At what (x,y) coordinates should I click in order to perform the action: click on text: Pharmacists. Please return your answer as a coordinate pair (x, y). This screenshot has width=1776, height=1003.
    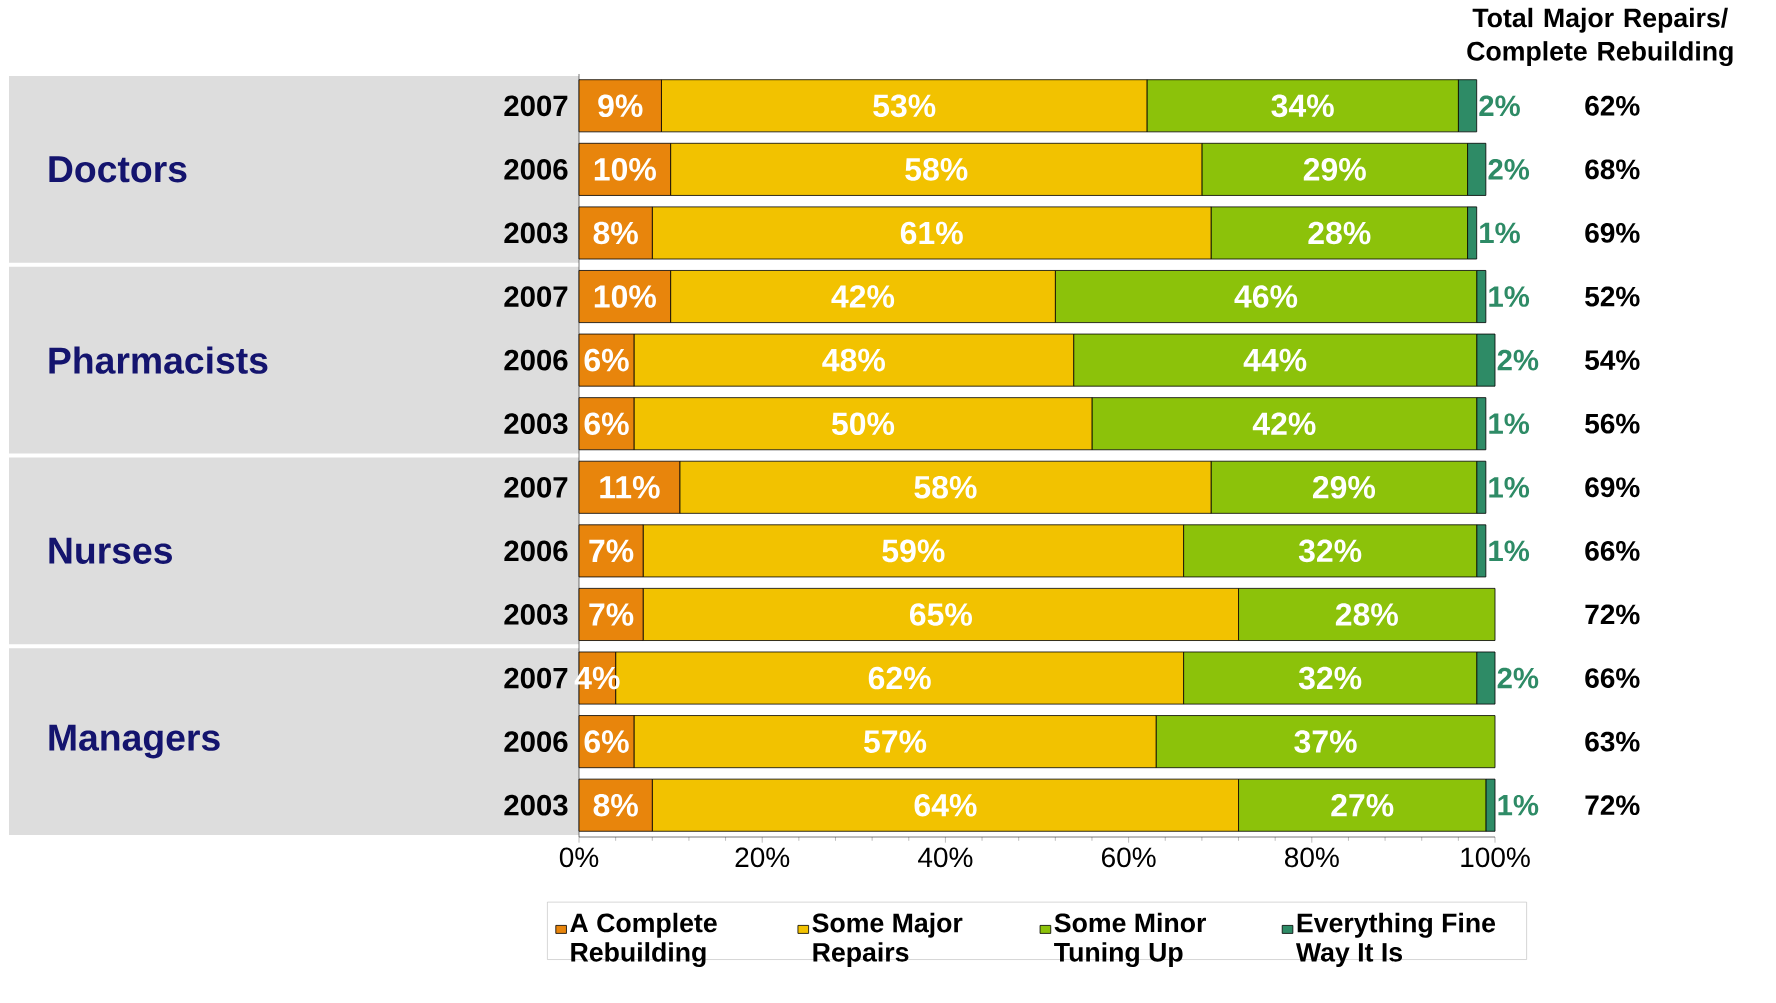
    Looking at the image, I should click on (158, 360).